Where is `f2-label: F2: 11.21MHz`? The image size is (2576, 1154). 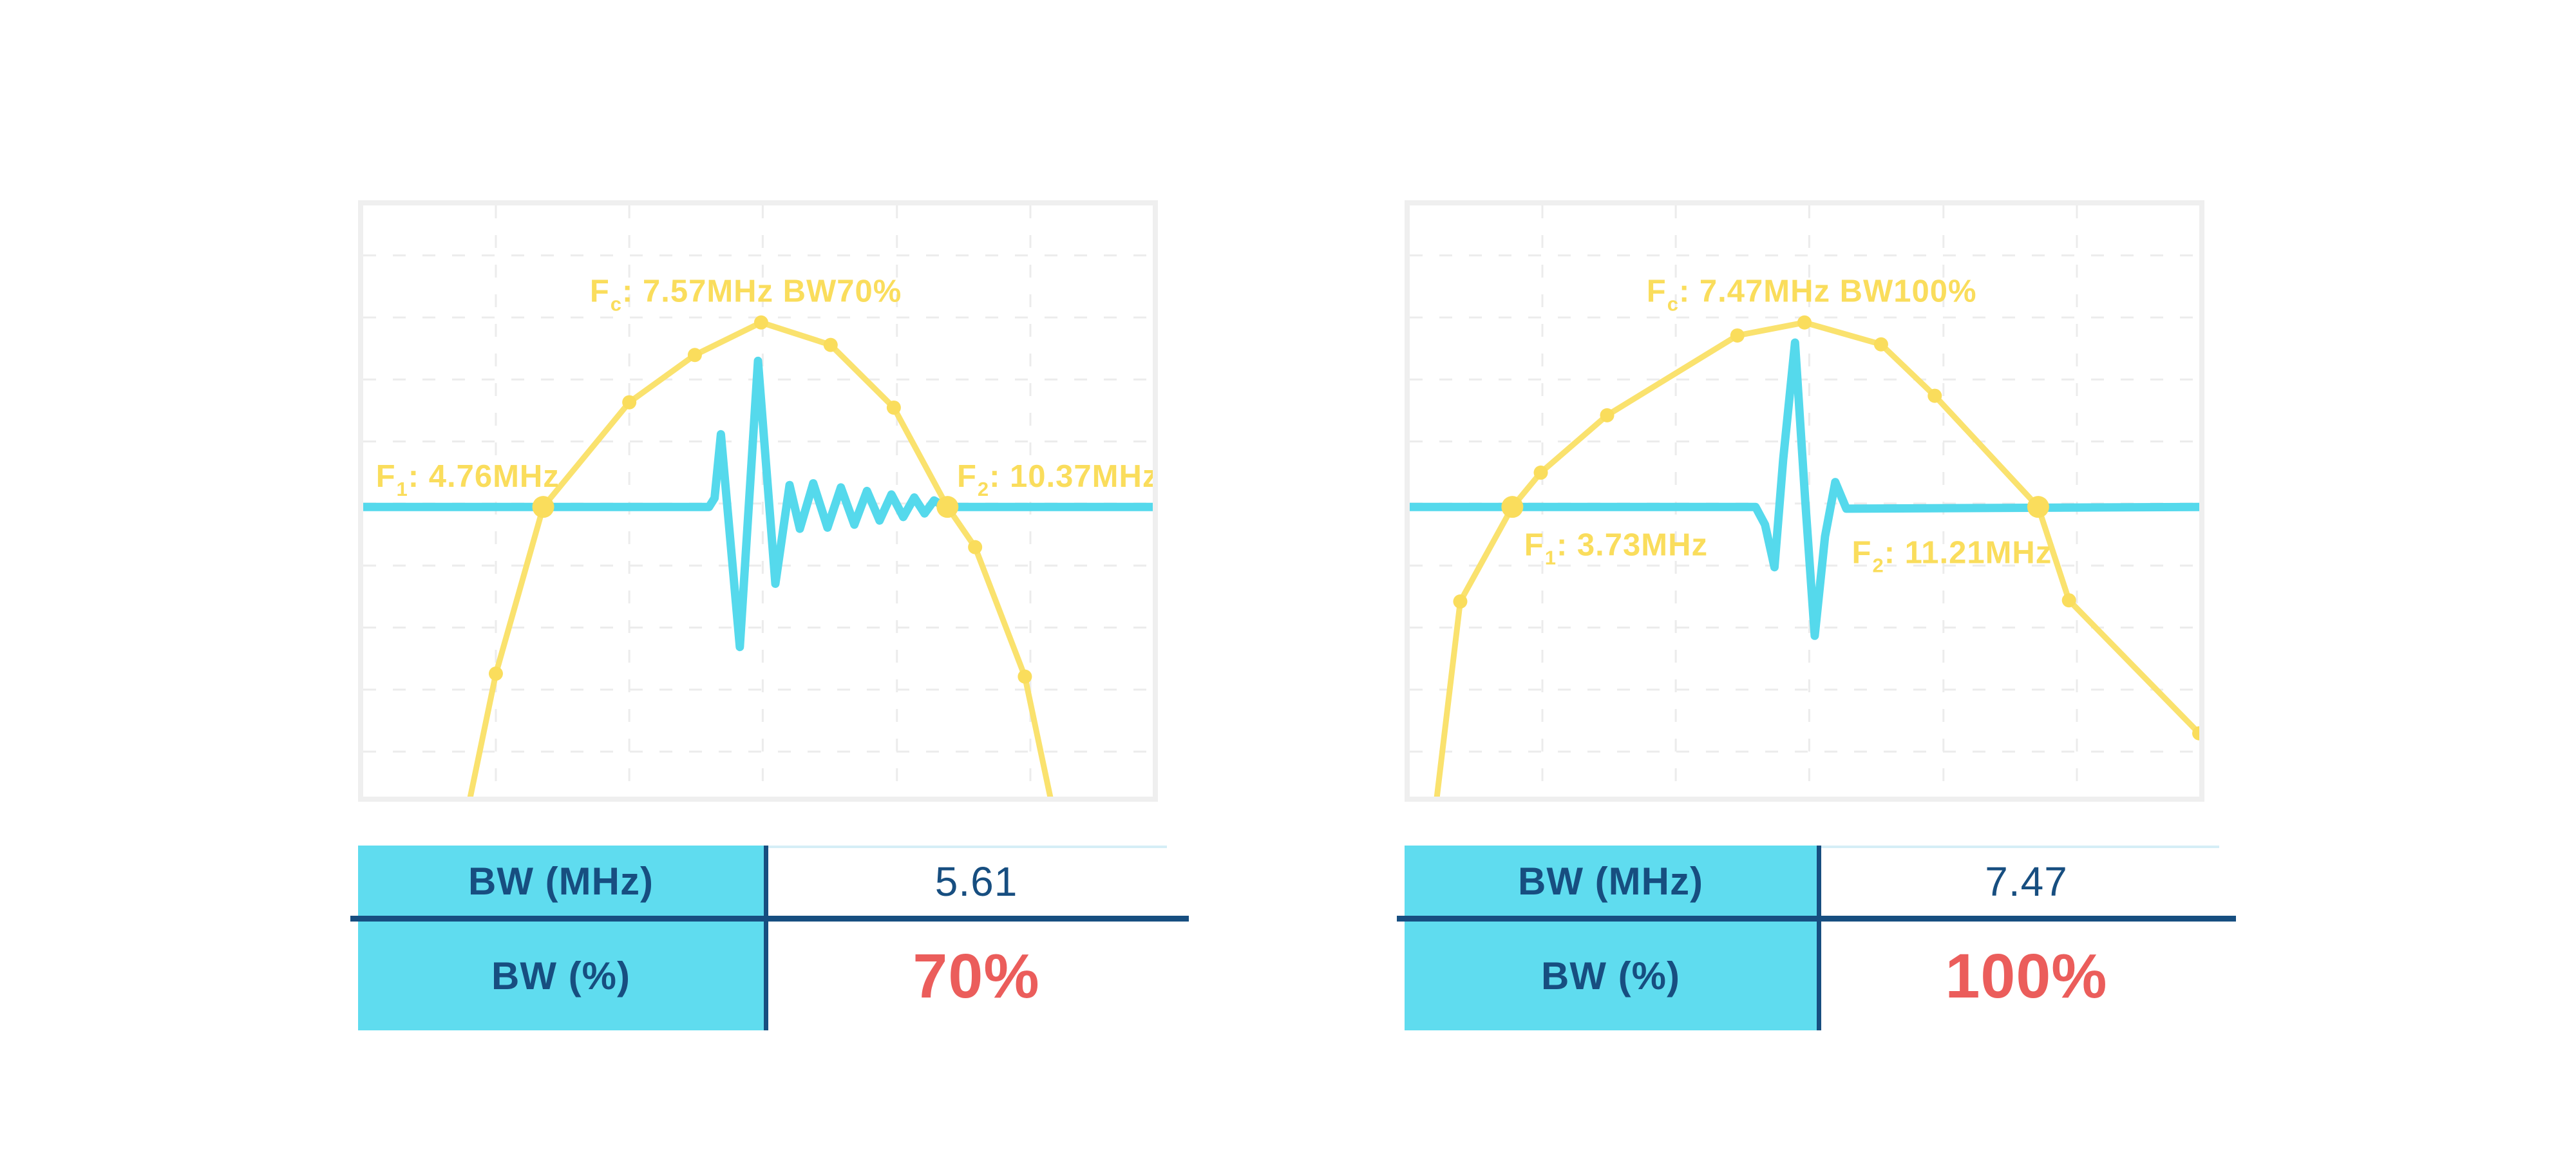
f2-label: F2: 11.21MHz is located at coordinates (1952, 555).